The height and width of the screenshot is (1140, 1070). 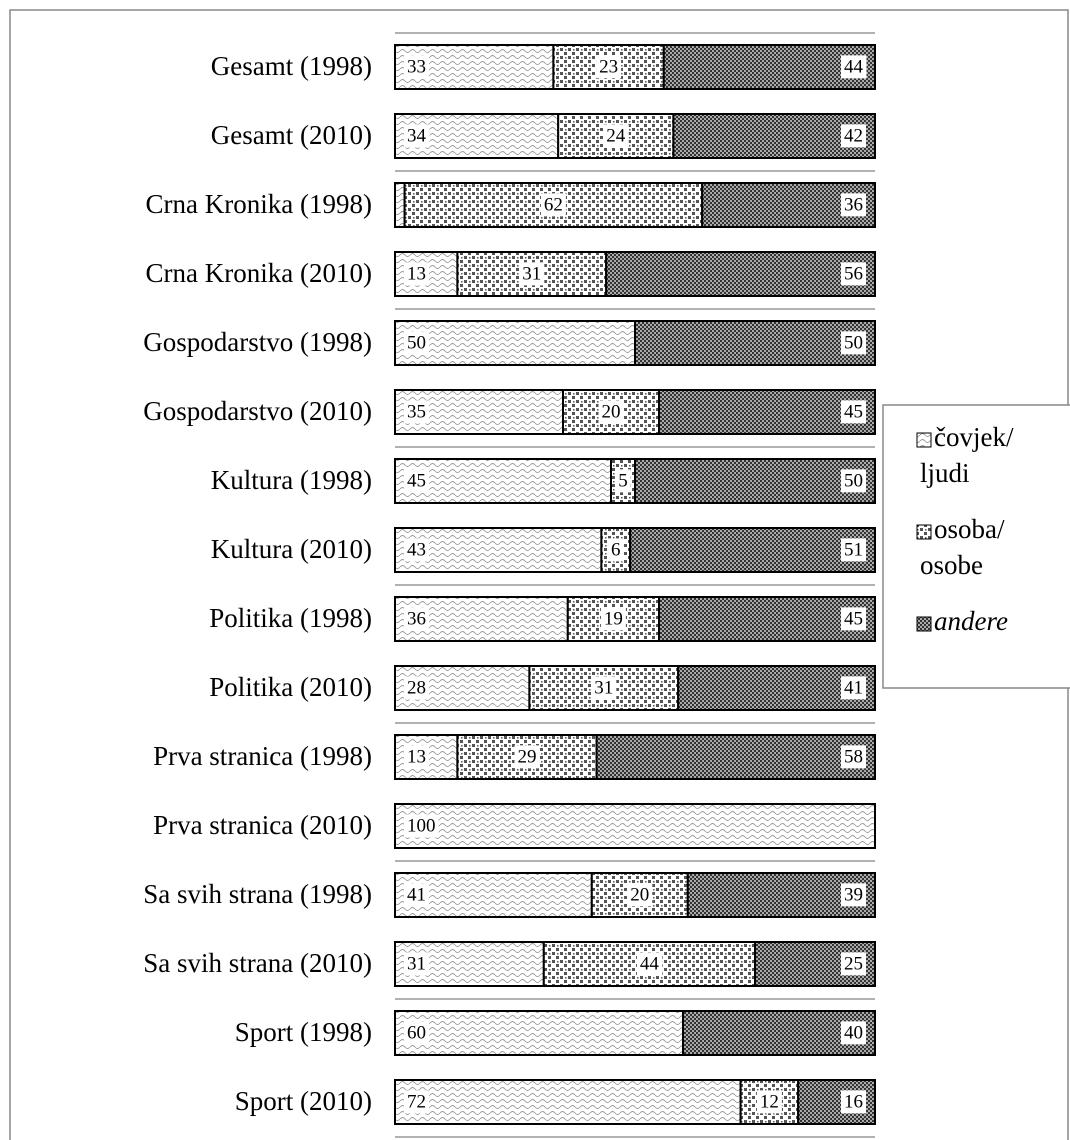 I want to click on value-label: 5, so click(x=623, y=480).